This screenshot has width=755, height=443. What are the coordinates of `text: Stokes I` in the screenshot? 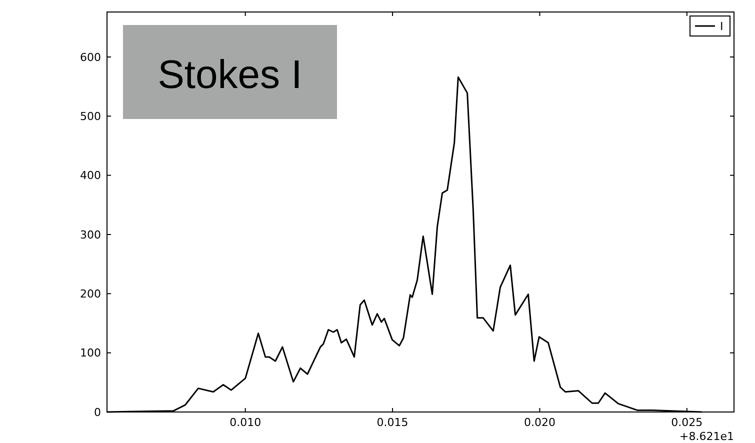 It's located at (230, 75).